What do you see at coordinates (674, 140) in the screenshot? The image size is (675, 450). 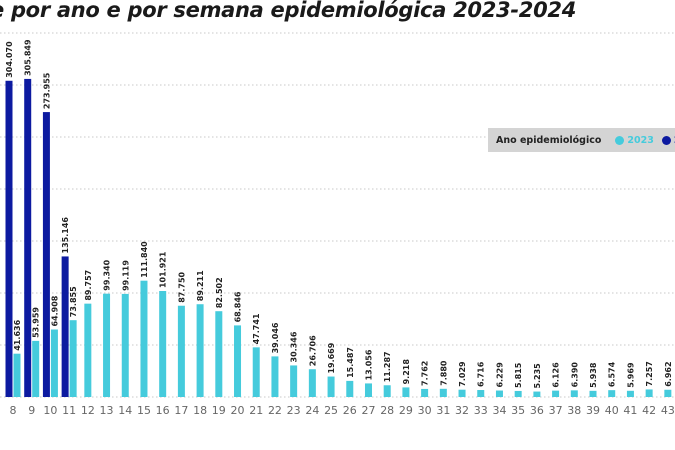 I see `legend-label-2024: 2024` at bounding box center [674, 140].